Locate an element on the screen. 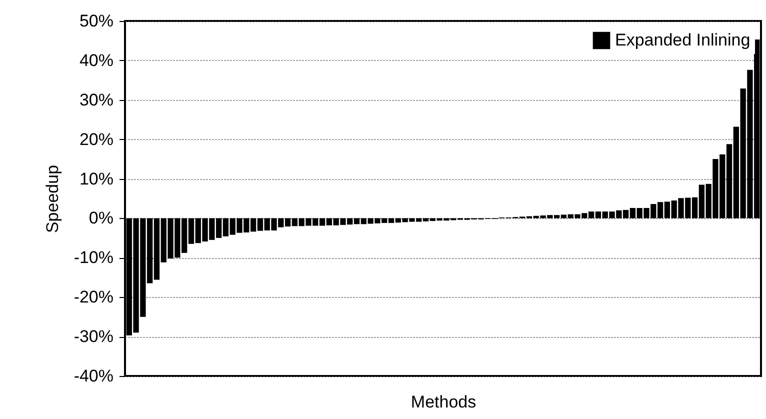 The width and height of the screenshot is (766, 419). y-axis-title: Speedup is located at coordinates (52, 199).